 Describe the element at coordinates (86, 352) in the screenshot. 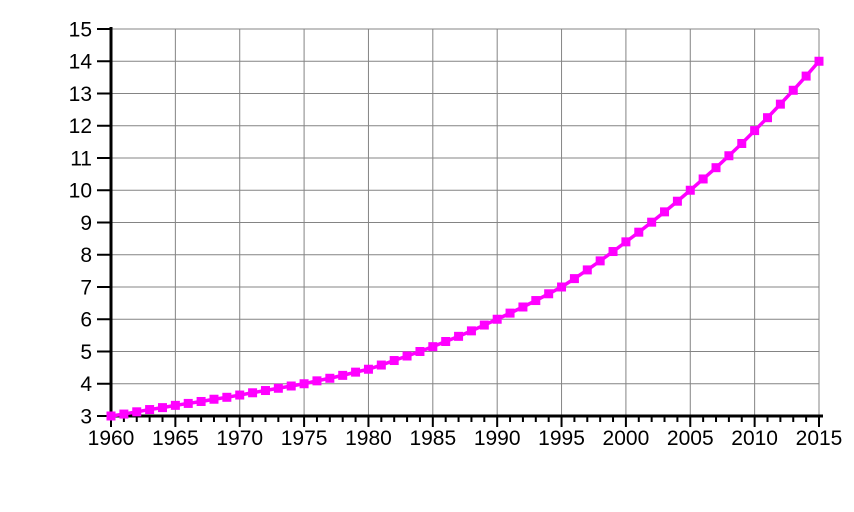

I see `y-tick-label: 5` at that location.